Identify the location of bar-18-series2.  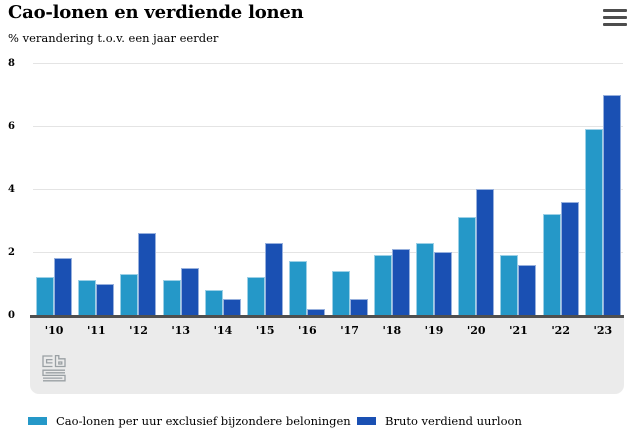
(400, 281).